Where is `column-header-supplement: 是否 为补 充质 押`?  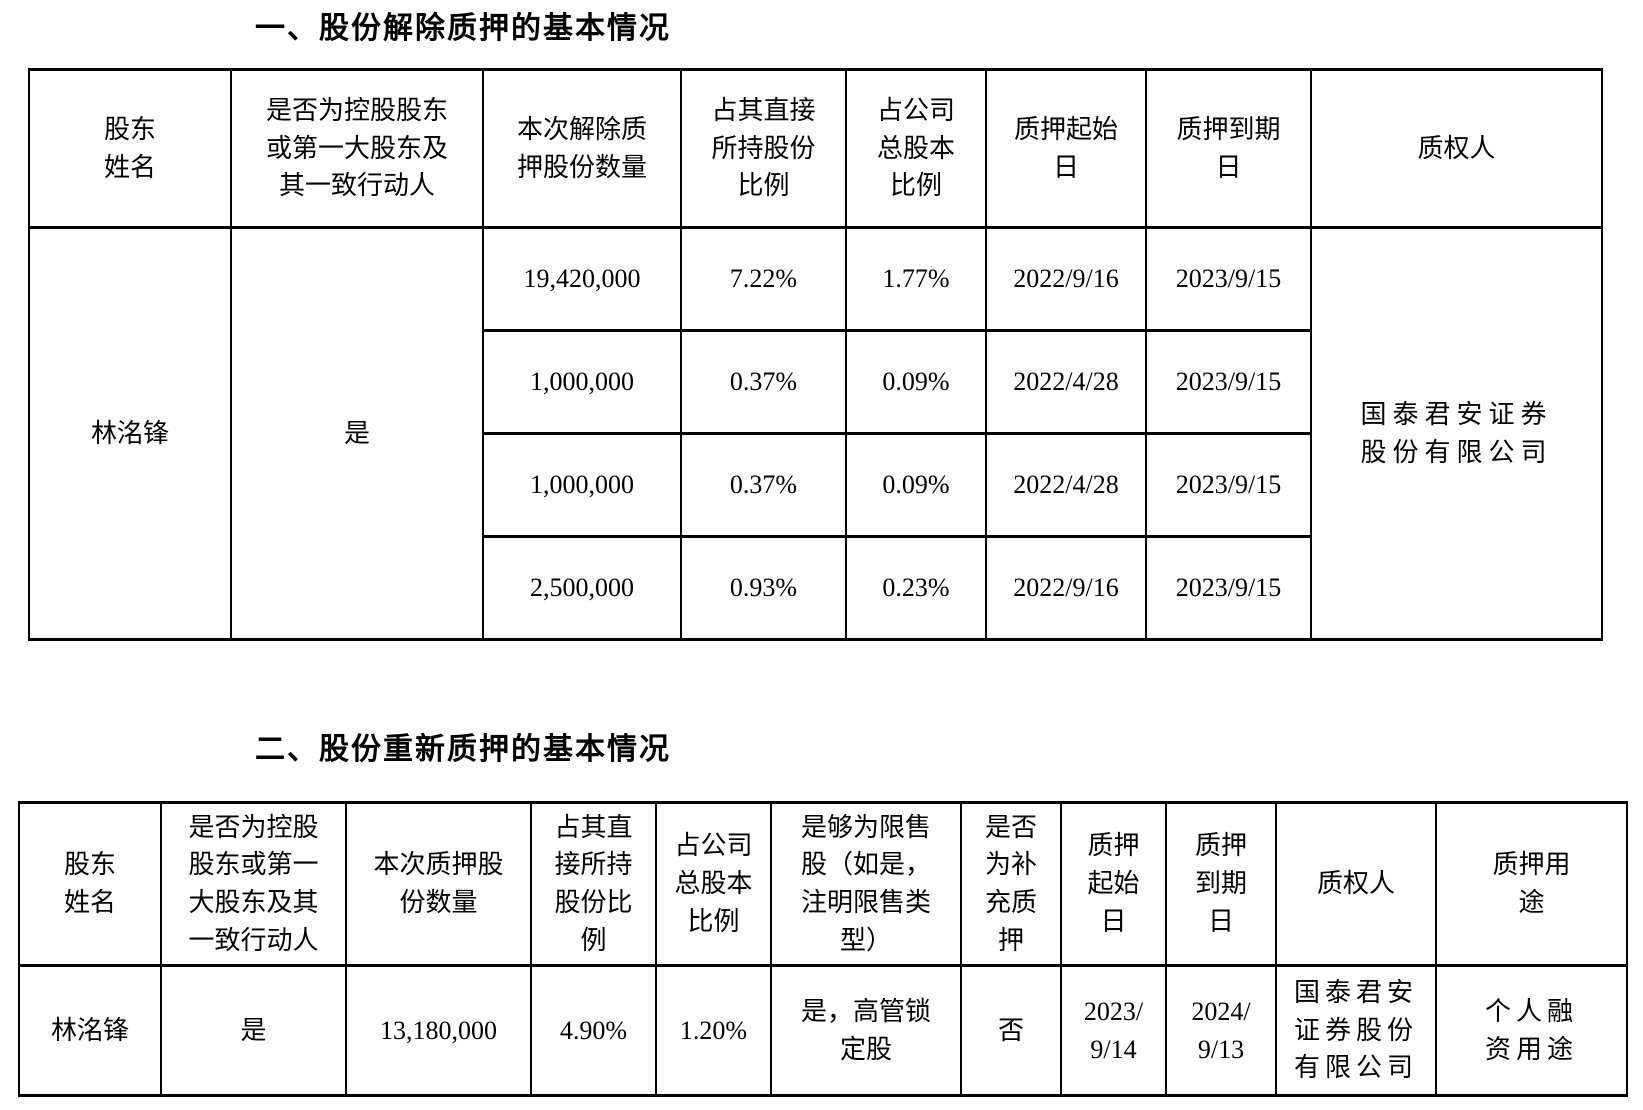 column-header-supplement: 是否 为补 充质 押 is located at coordinates (1011, 884).